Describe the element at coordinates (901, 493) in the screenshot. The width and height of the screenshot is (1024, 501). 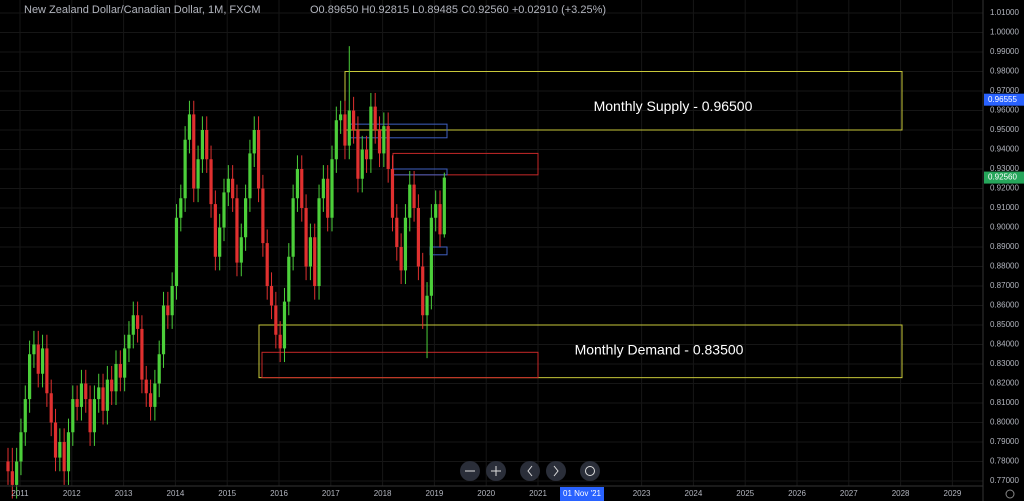
I see `x-tick-label: 2028` at that location.